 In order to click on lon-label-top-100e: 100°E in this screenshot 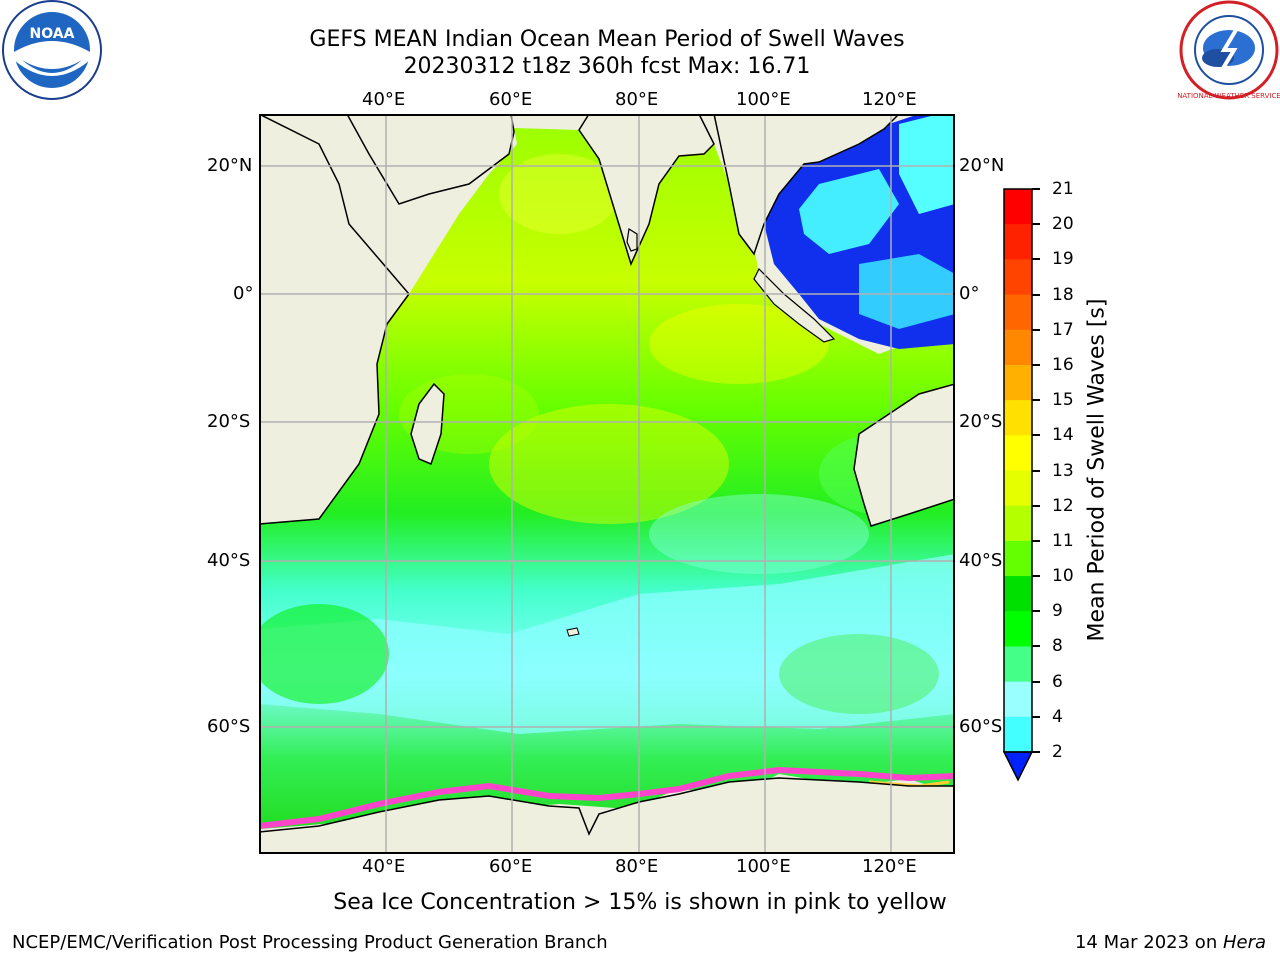, I will do `click(763, 99)`.